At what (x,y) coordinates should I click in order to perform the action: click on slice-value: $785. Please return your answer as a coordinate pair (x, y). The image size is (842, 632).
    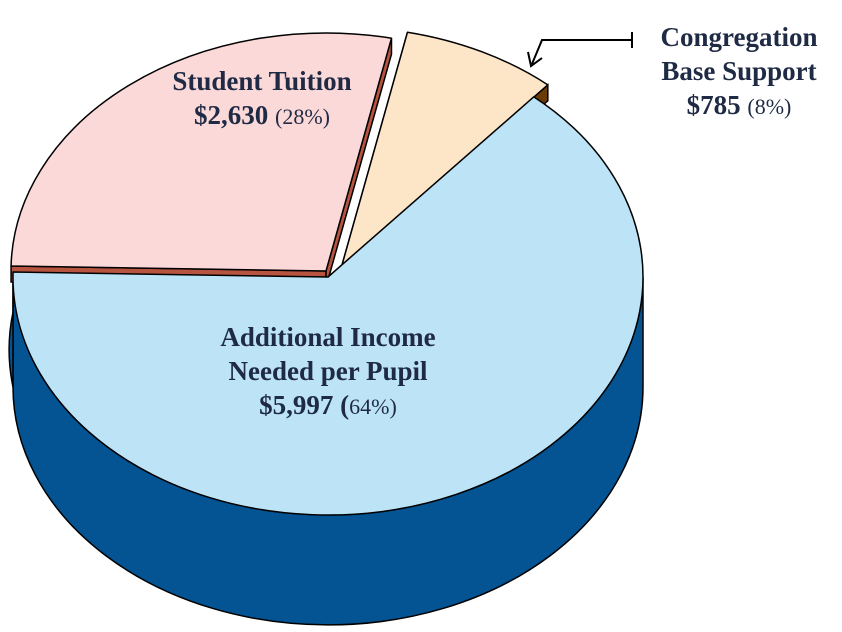
    Looking at the image, I should click on (713, 105).